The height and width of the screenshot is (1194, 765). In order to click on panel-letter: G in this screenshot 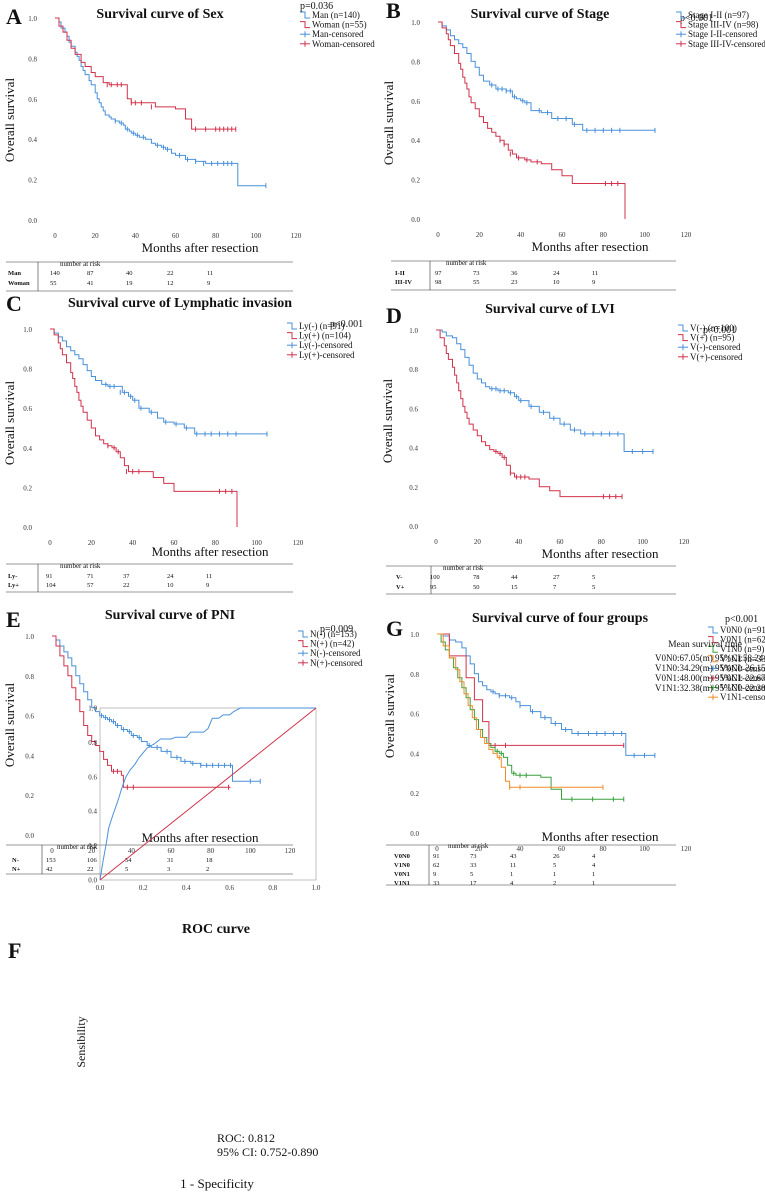, I will do `click(394, 628)`.